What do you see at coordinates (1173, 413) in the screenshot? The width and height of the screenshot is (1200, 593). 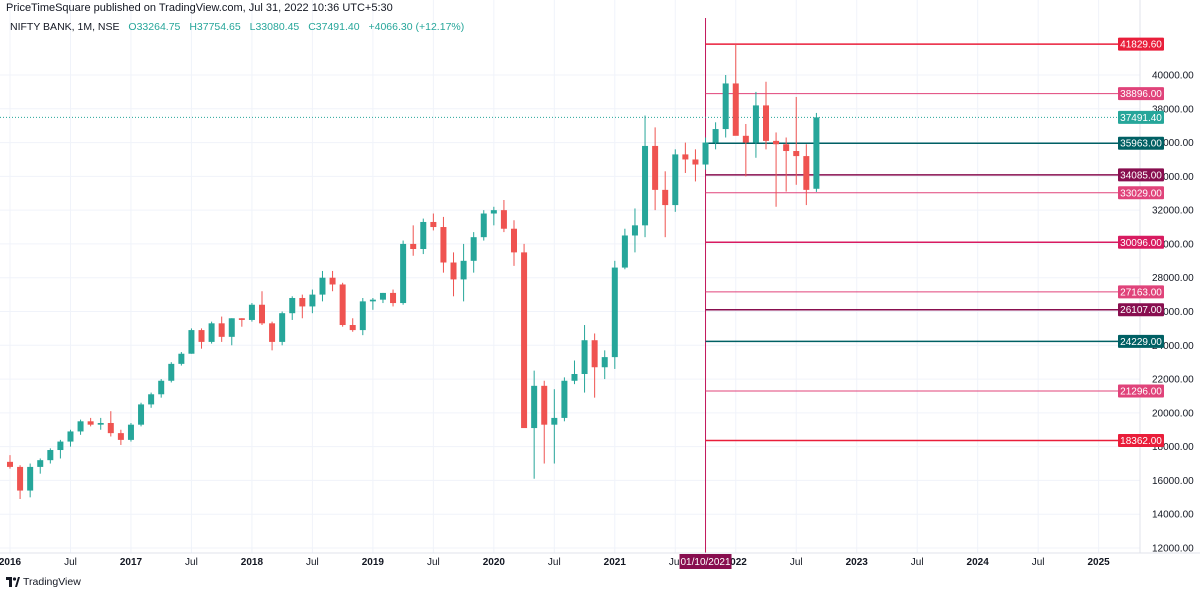 I see `price-tick-label: 20000.00` at bounding box center [1173, 413].